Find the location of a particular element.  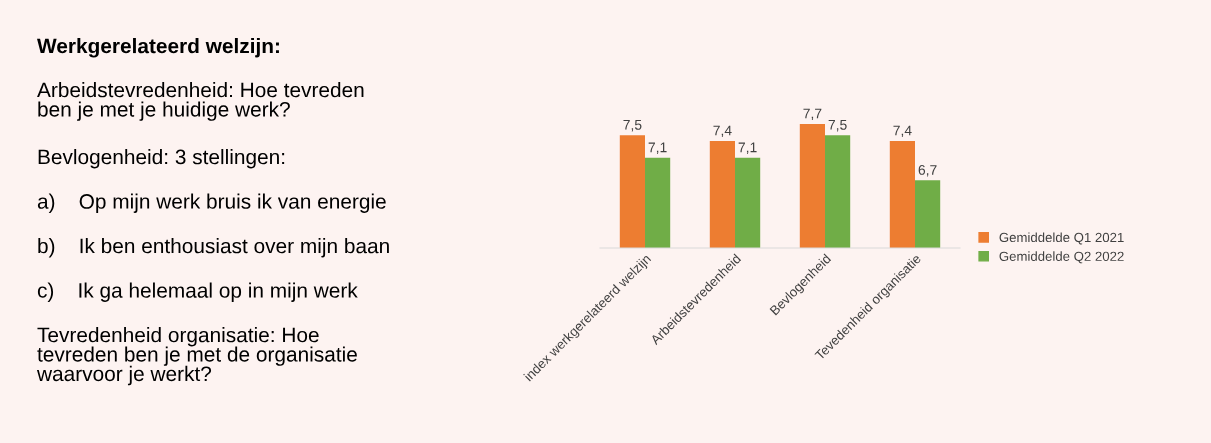

text: Tevredenheid organisatie: Hoe tevreden ben je met de organisatie waarvoor je werkt? is located at coordinates (196, 356).